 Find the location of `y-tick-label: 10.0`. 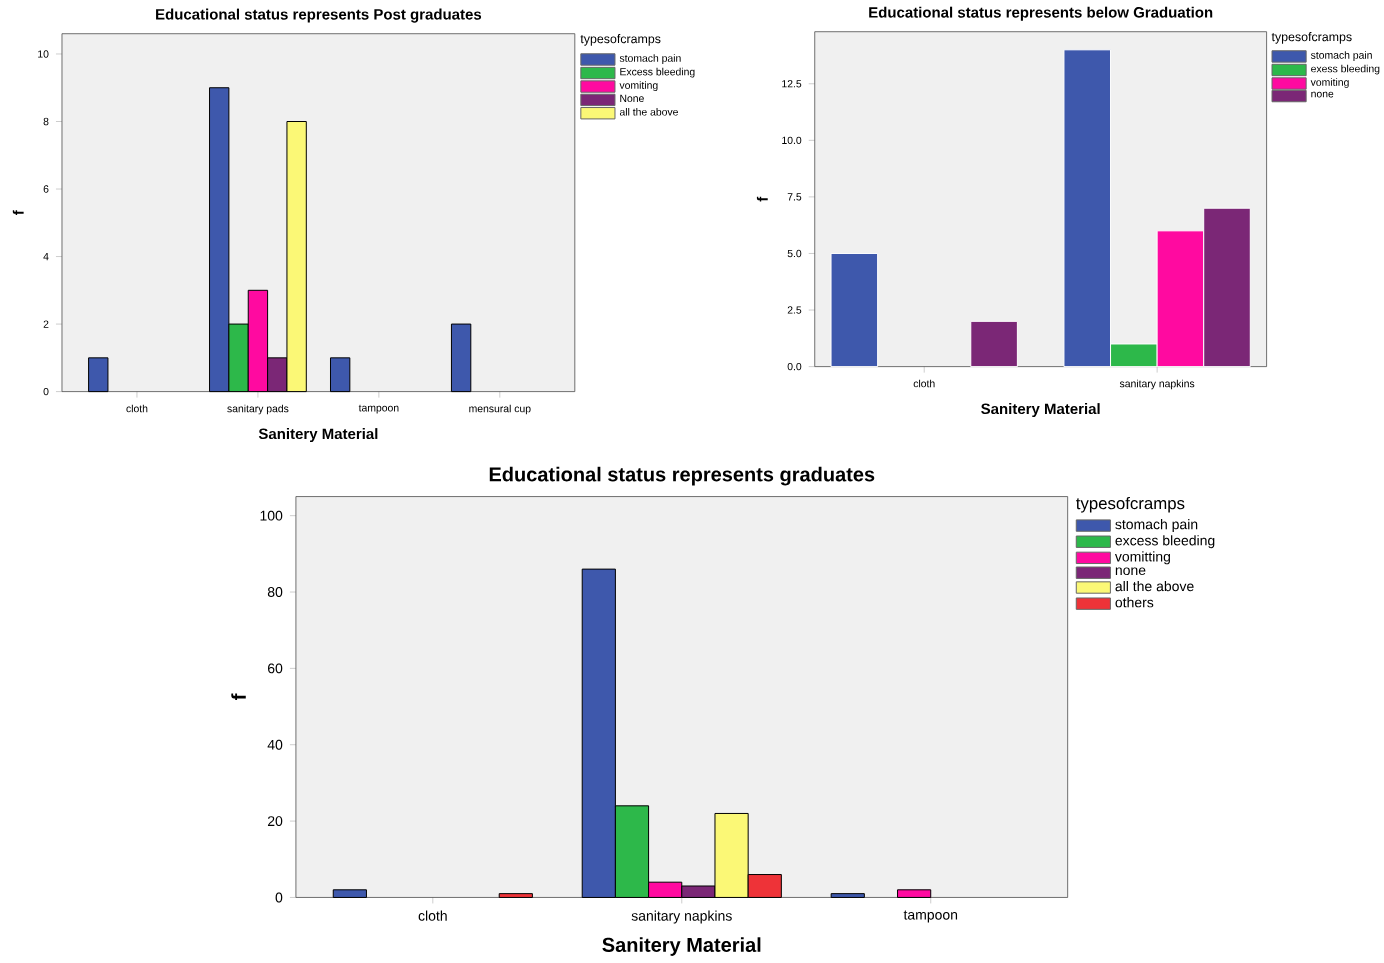

y-tick-label: 10.0 is located at coordinates (792, 140).